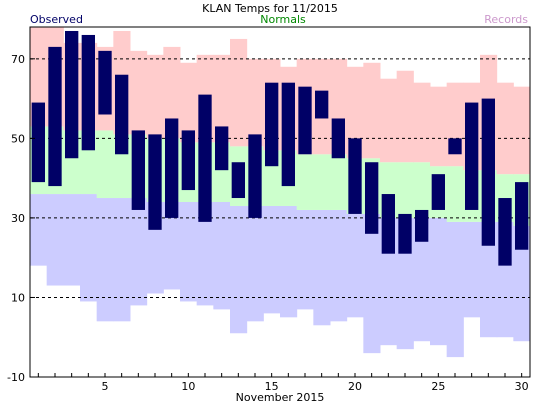 The width and height of the screenshot is (540, 410). I want to click on legend-normals: Normals, so click(283, 19).